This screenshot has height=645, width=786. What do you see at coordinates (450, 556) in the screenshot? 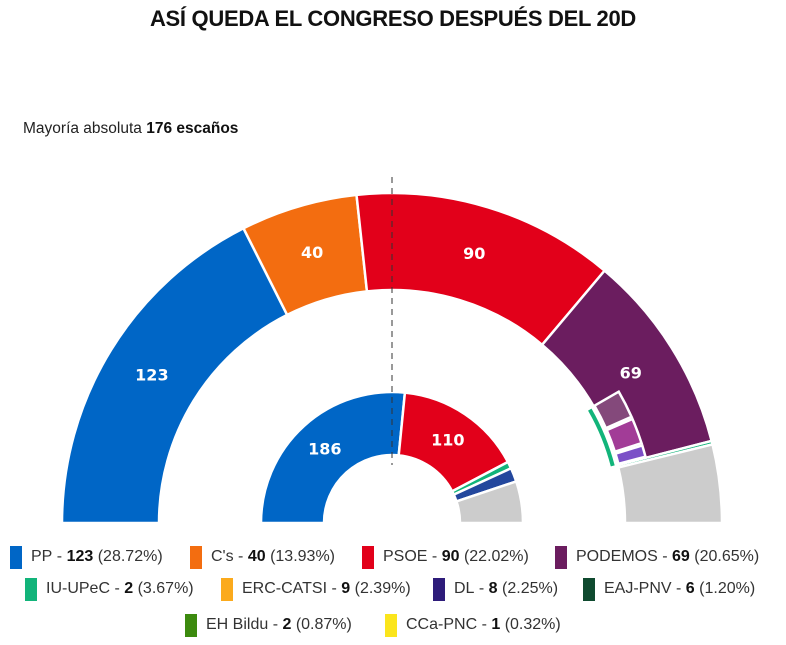
I see `legend-seats: 90` at bounding box center [450, 556].